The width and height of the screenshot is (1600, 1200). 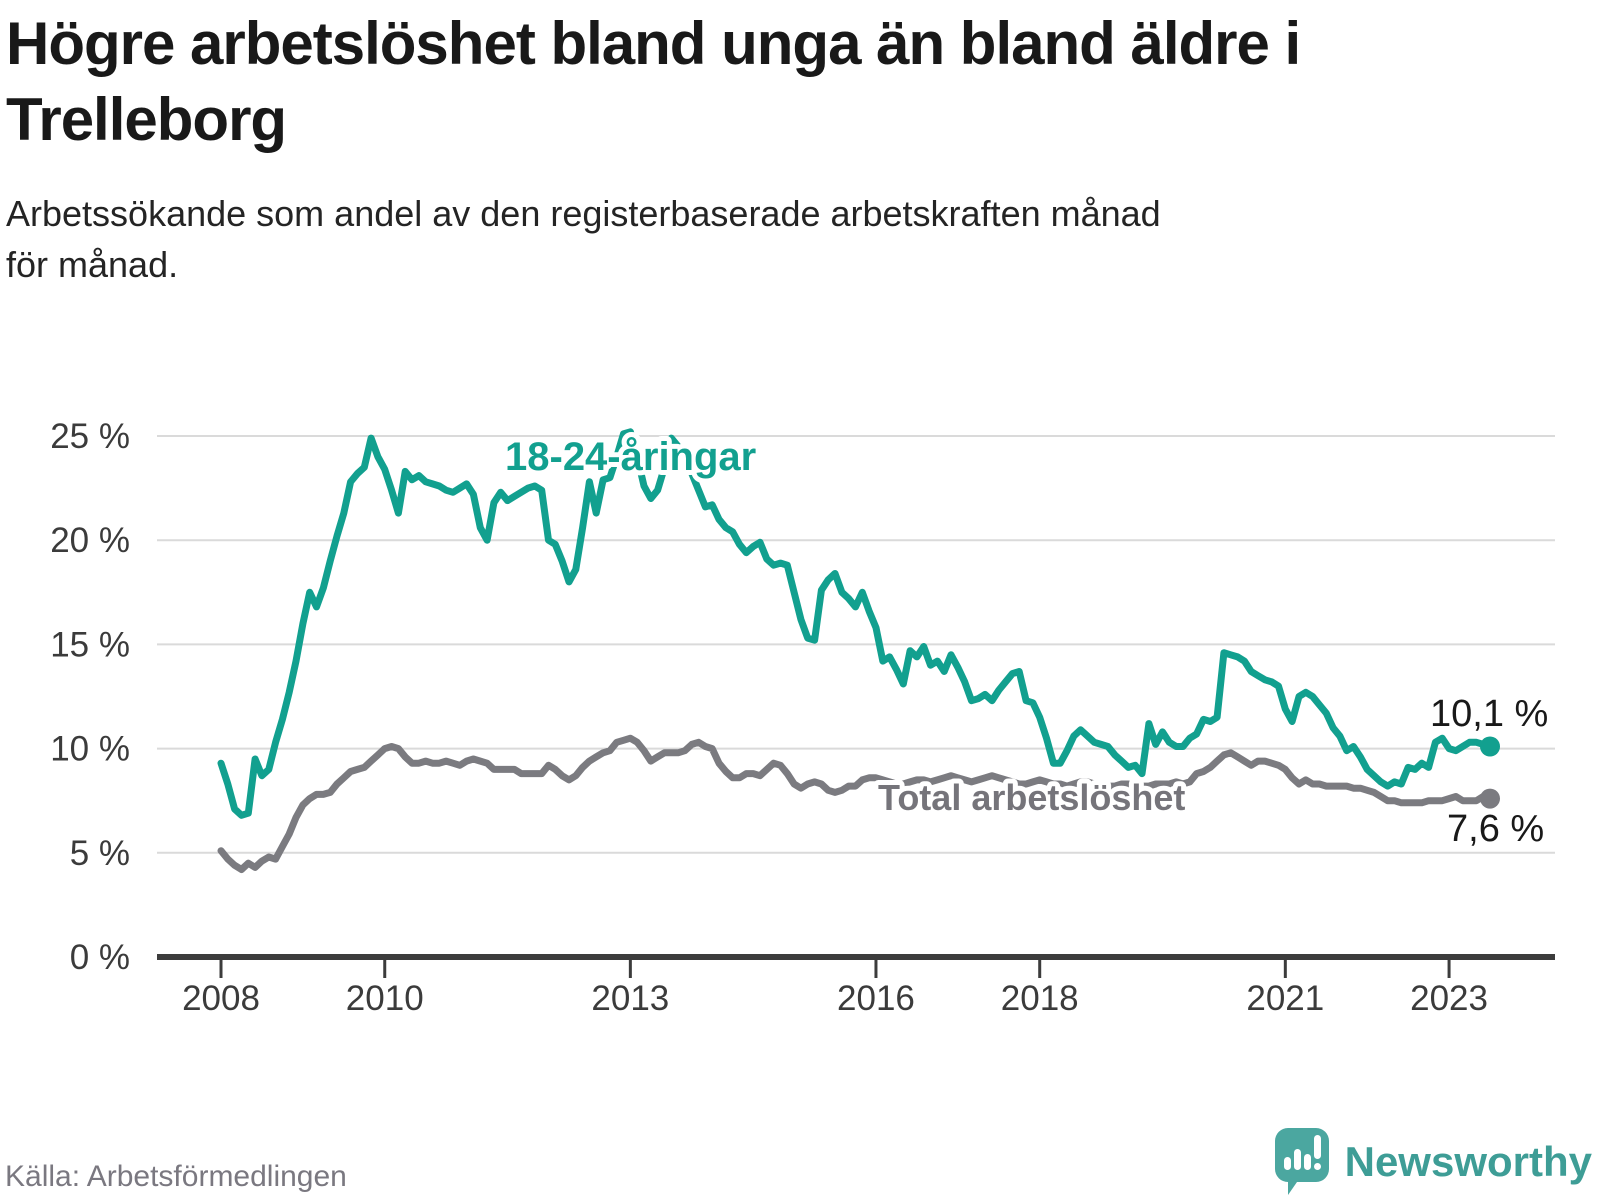 I want to click on x-axis-label-2018: 2018, so click(x=1040, y=998).